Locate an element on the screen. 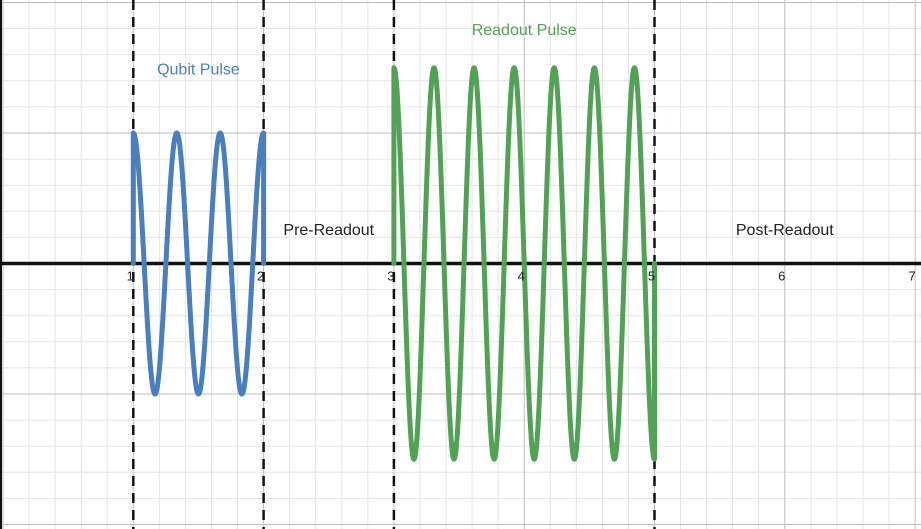 The width and height of the screenshot is (921, 529). x-tick-label: 2 is located at coordinates (260, 276).